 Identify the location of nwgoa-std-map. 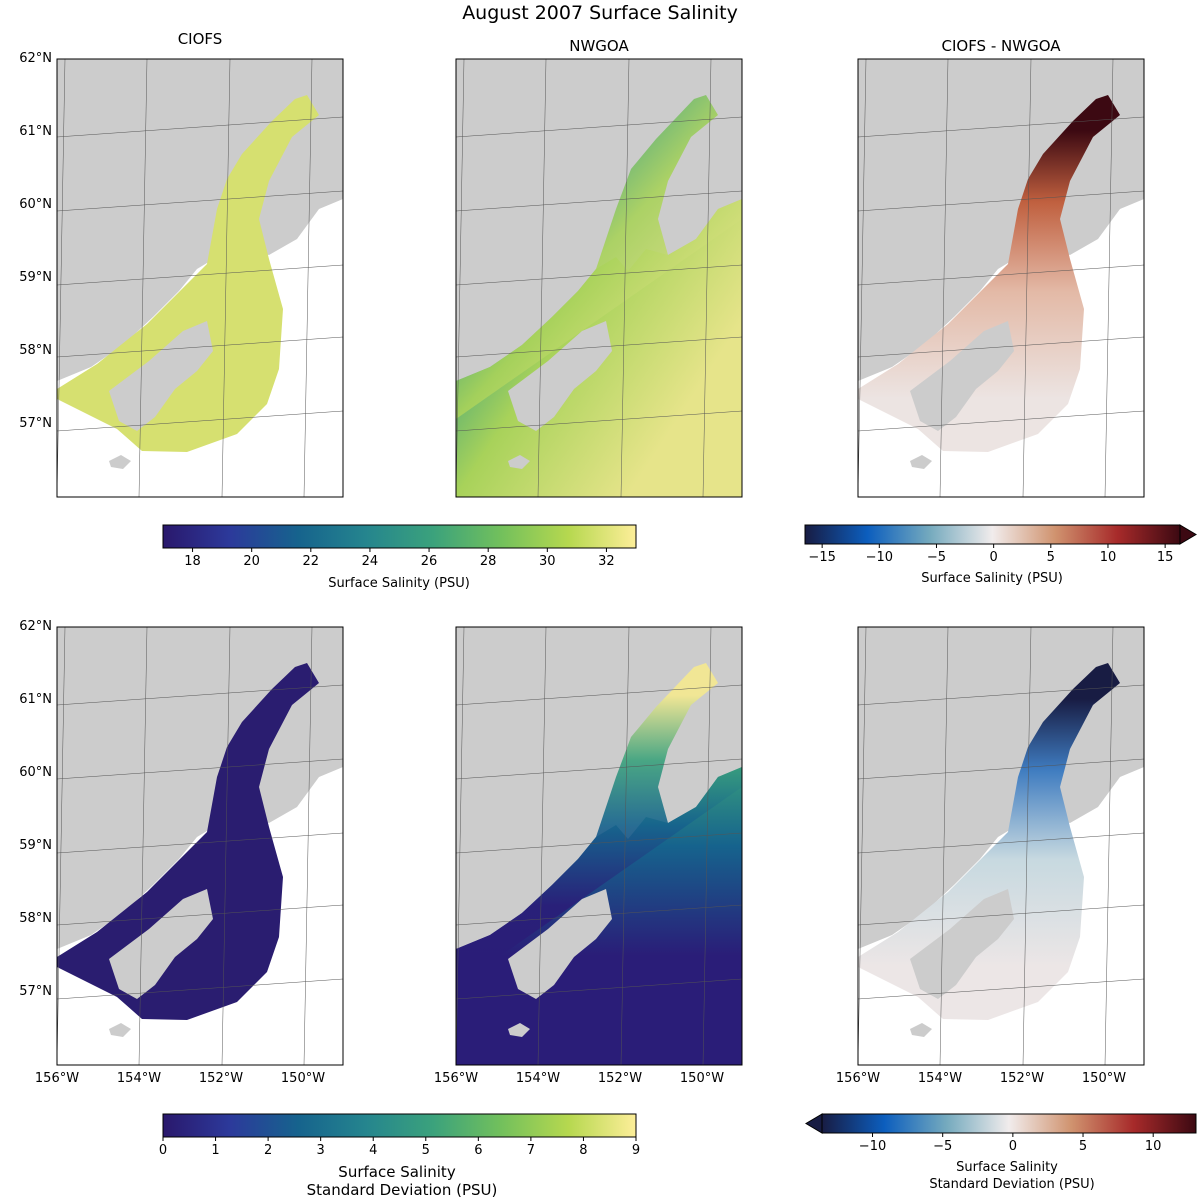
(599, 846).